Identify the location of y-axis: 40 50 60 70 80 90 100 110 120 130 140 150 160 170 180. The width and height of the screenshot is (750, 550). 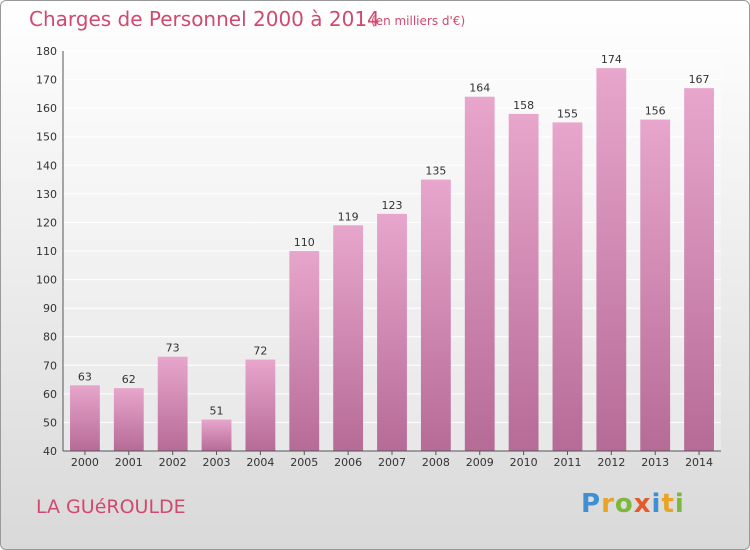
(50, 251).